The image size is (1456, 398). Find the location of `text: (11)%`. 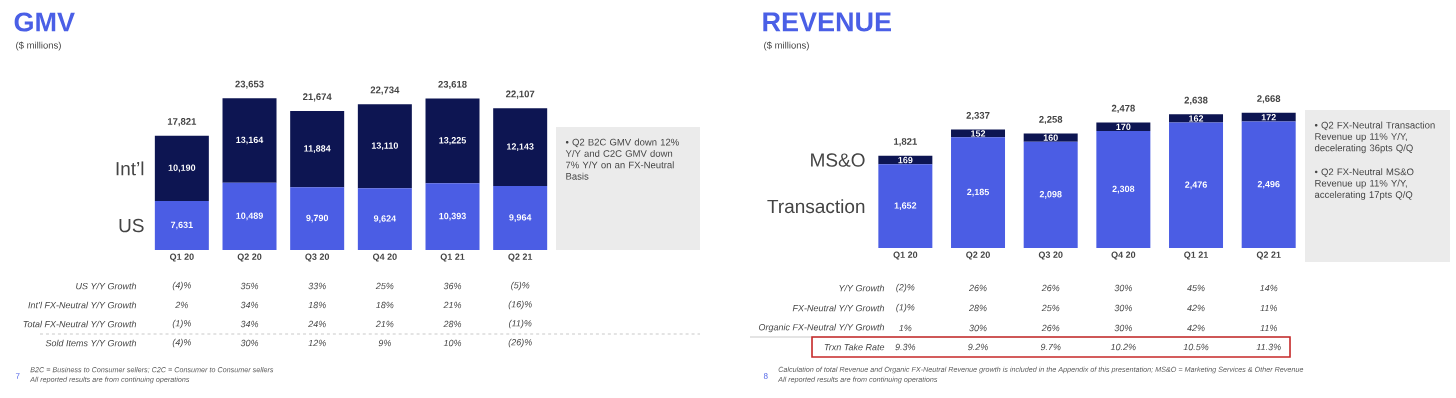

text: (11)% is located at coordinates (520, 324).